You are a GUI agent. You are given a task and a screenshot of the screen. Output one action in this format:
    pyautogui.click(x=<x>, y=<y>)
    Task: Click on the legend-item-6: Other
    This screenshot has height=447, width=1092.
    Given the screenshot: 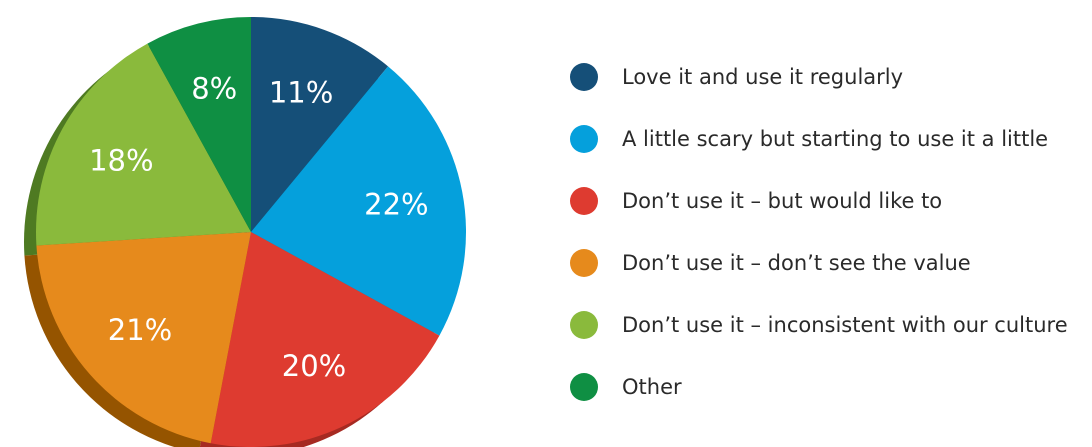 What is the action you would take?
    pyautogui.click(x=626, y=387)
    